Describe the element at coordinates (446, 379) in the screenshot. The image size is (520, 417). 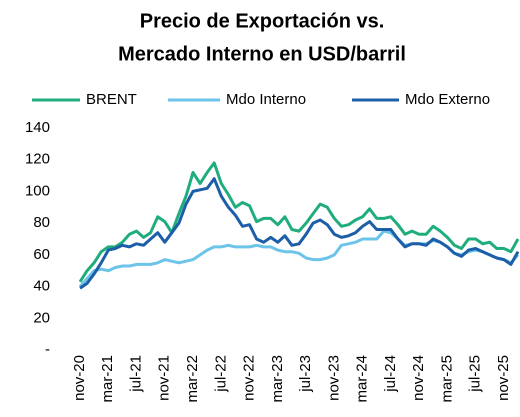
I see `x-tick-label: mar-25` at that location.